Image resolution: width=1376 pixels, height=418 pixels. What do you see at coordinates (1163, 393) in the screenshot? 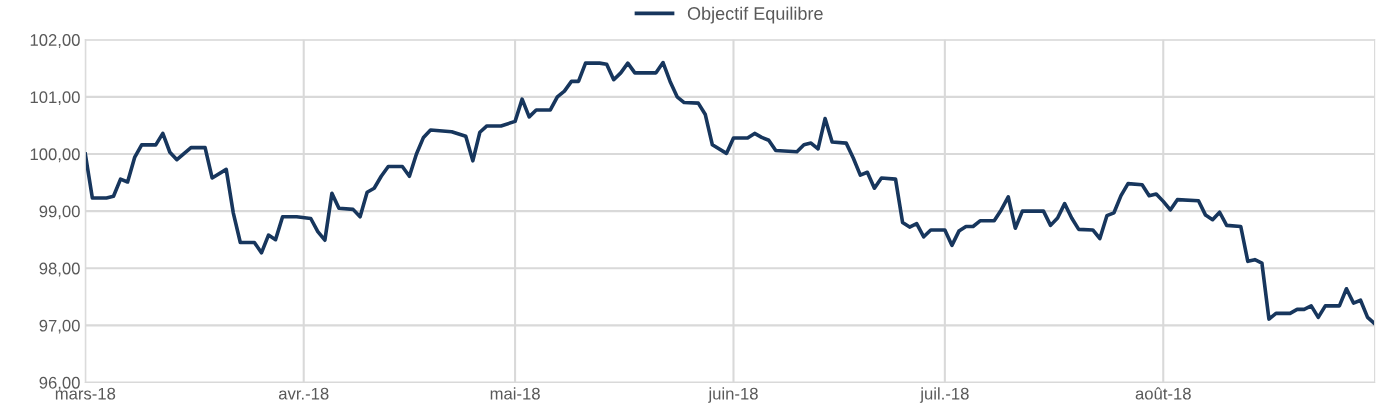
I see `x-tick-label: août-18` at bounding box center [1163, 393].